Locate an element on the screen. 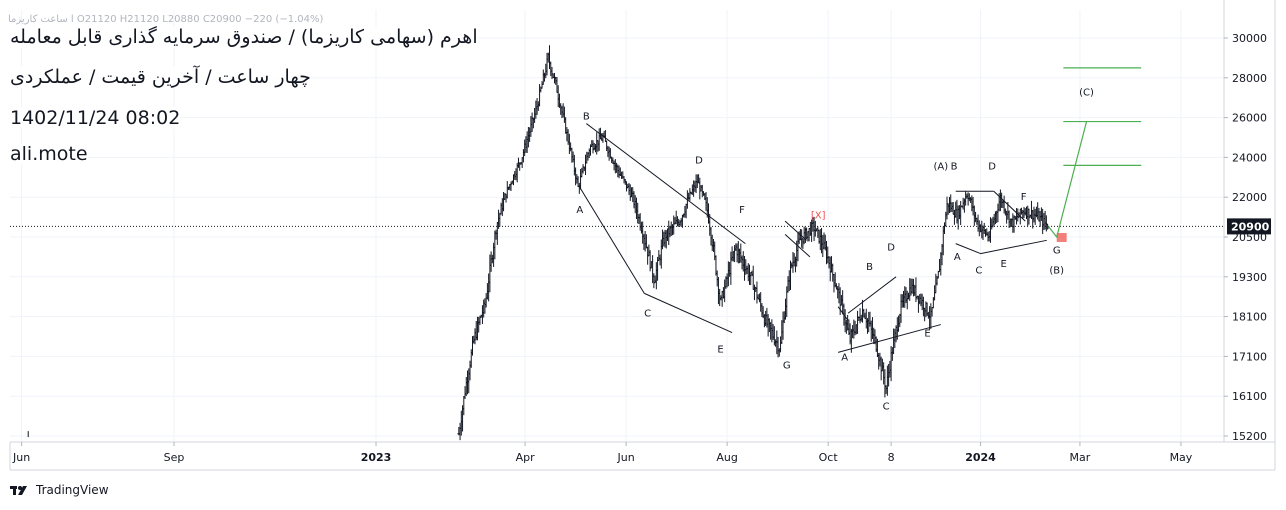  wave-label: (B) is located at coordinates (1056, 270).